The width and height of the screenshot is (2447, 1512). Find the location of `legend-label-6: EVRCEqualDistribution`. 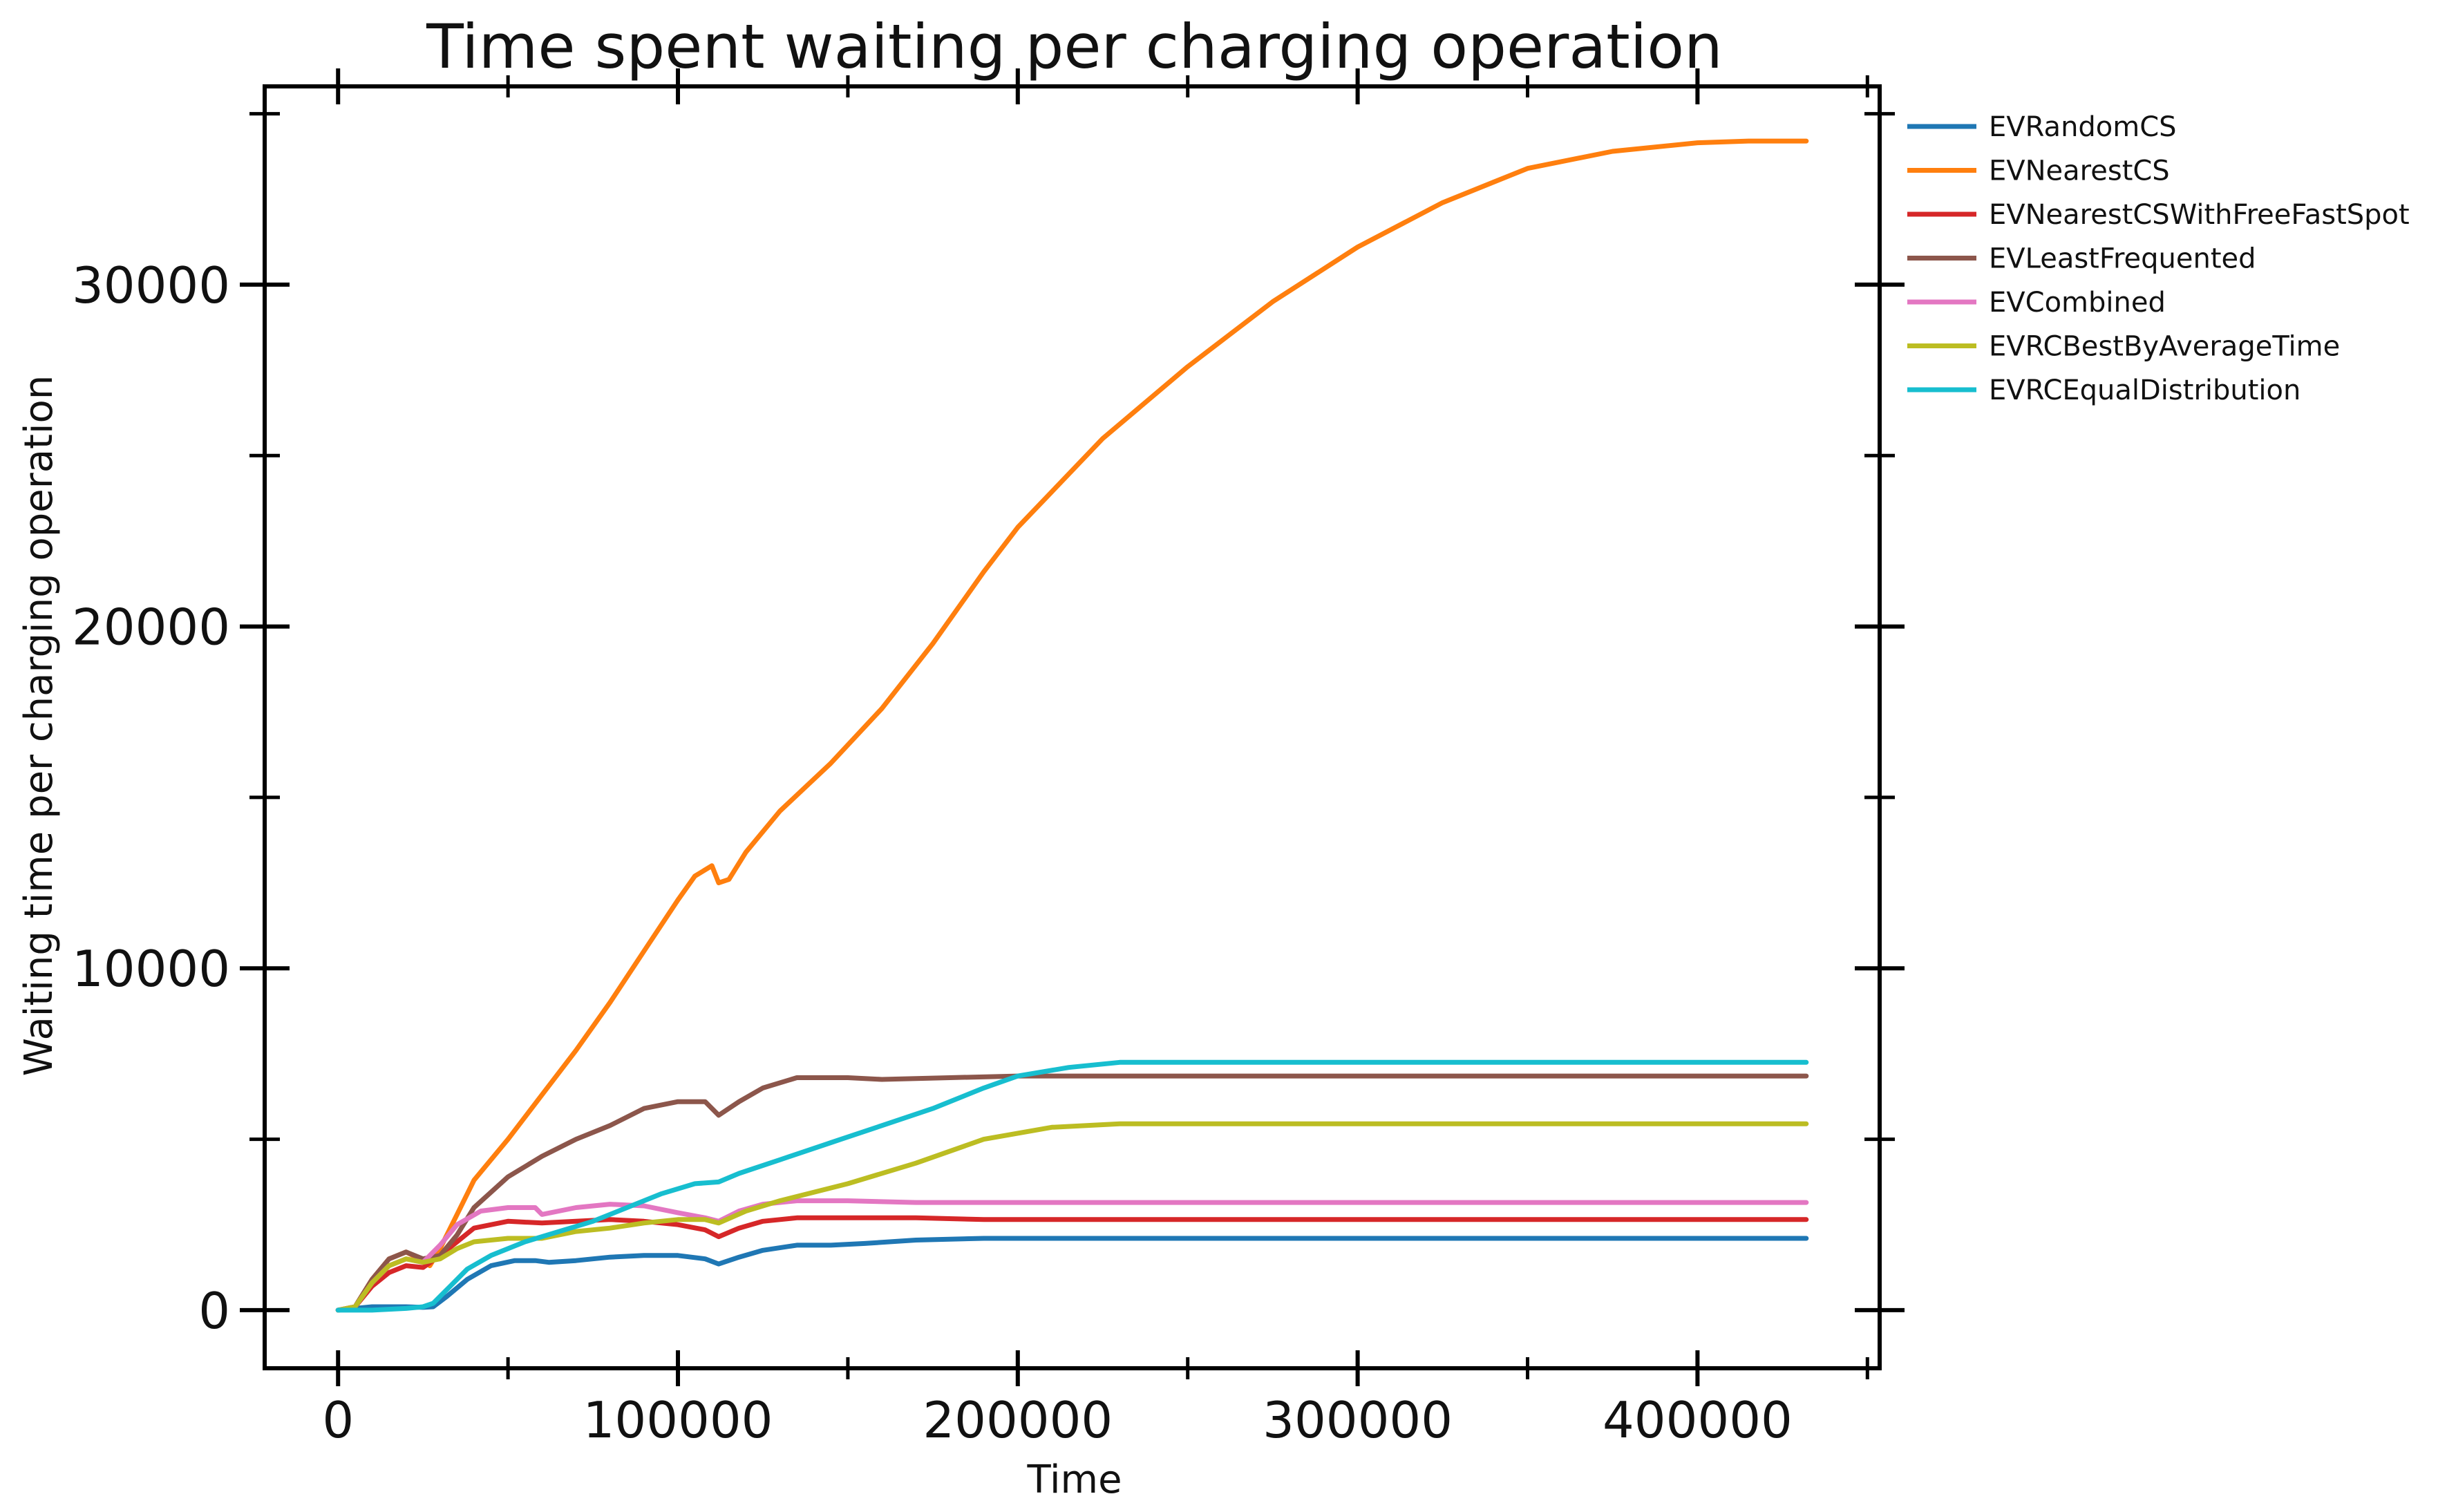

legend-label-6: EVRCEqualDistribution is located at coordinates (2144, 390).